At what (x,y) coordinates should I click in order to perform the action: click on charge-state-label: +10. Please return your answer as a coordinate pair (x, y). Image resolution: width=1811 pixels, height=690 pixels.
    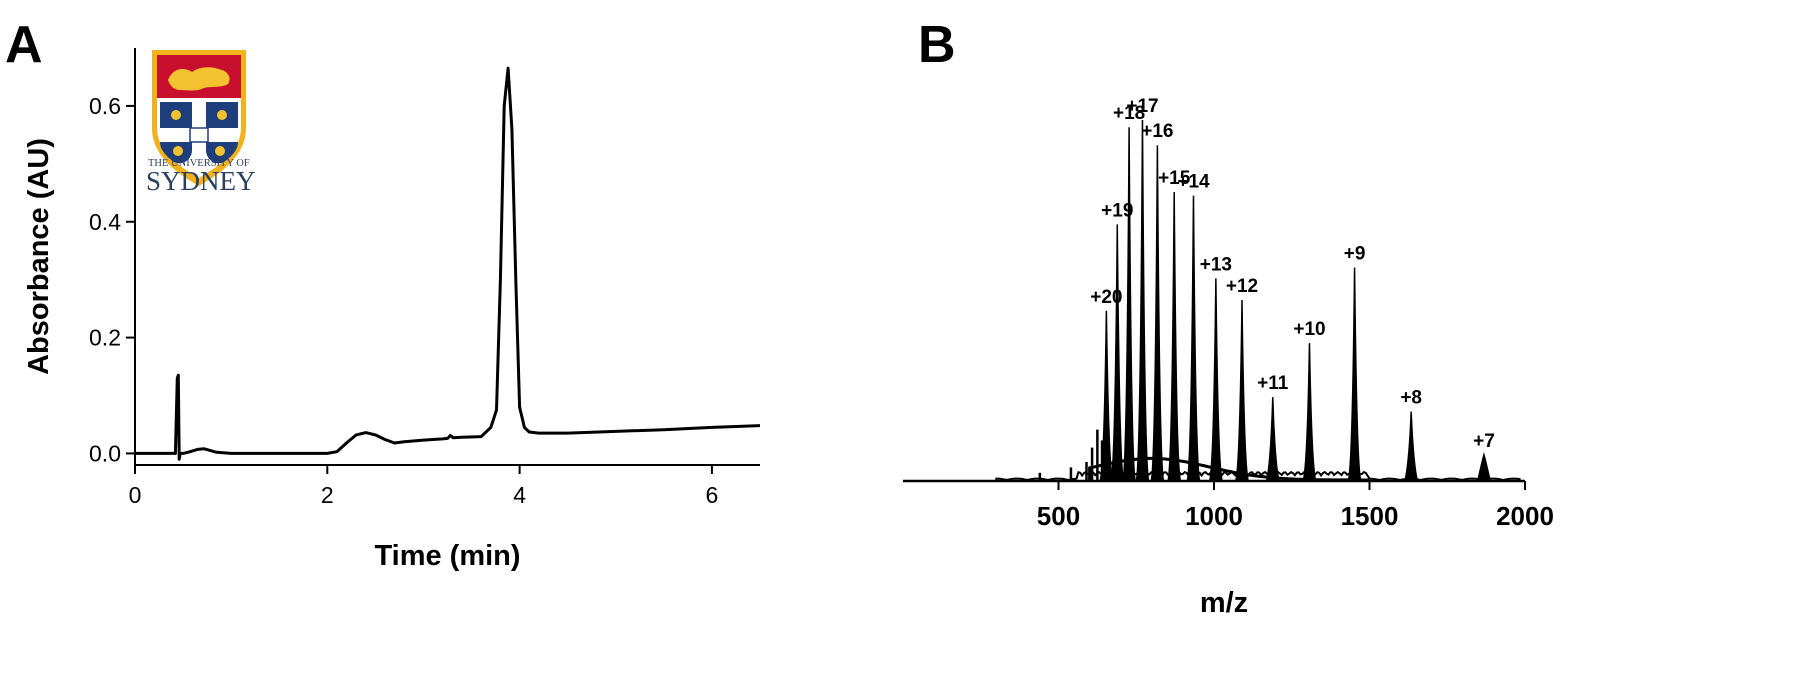
    Looking at the image, I should click on (1309, 329).